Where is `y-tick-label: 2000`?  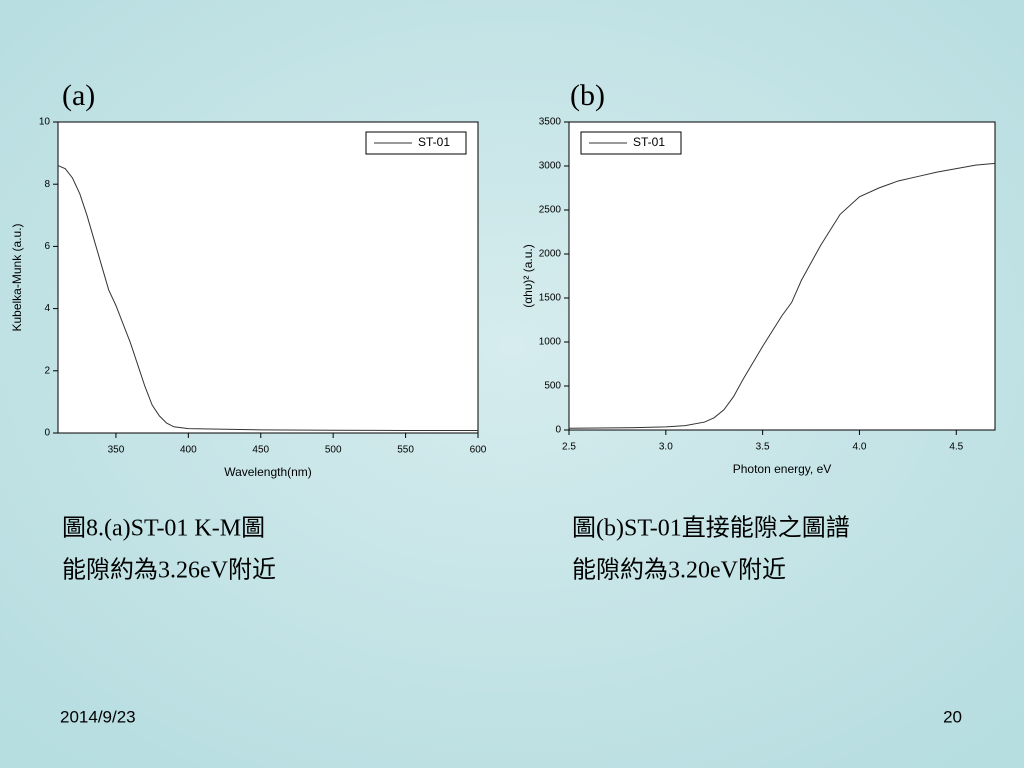
y-tick-label: 2000 is located at coordinates (550, 254).